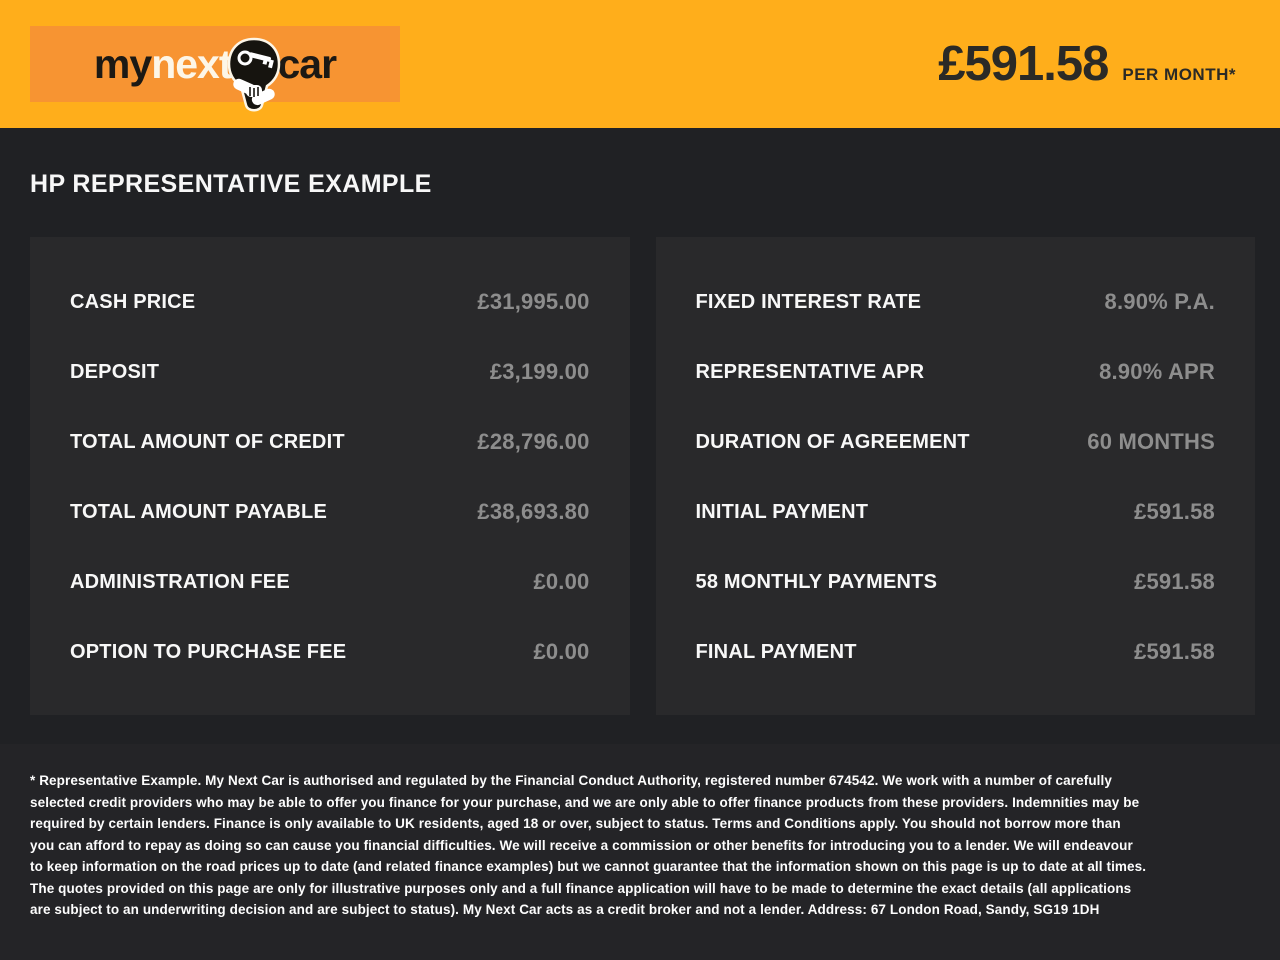  What do you see at coordinates (133, 301) in the screenshot?
I see `row-label: CASH PRICE` at bounding box center [133, 301].